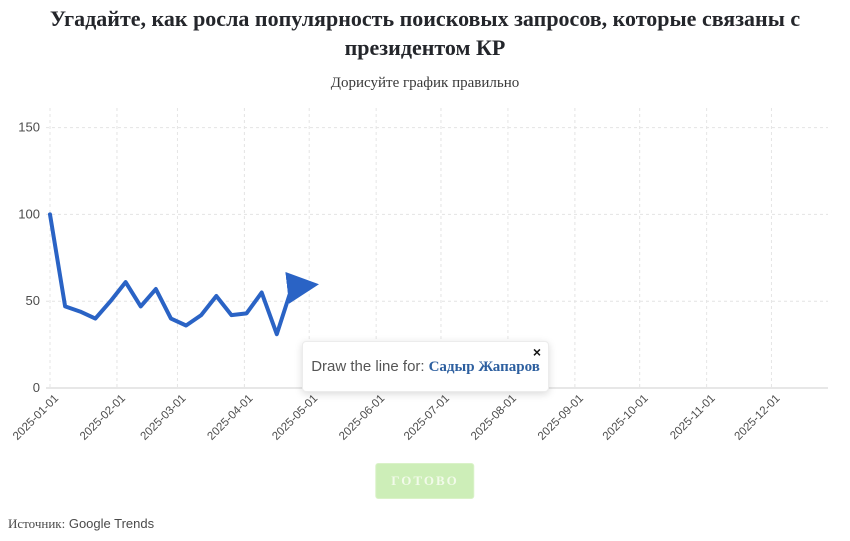 Image resolution: width=850 pixels, height=541 pixels. Describe the element at coordinates (626, 418) in the screenshot. I see `x-axis-tick-label: 2025-10-01` at that location.